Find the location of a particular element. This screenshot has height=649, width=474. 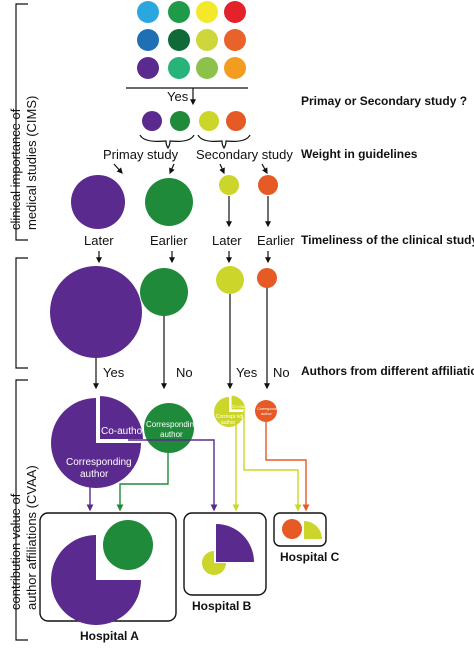

yes-label-1: Yes is located at coordinates (114, 372).